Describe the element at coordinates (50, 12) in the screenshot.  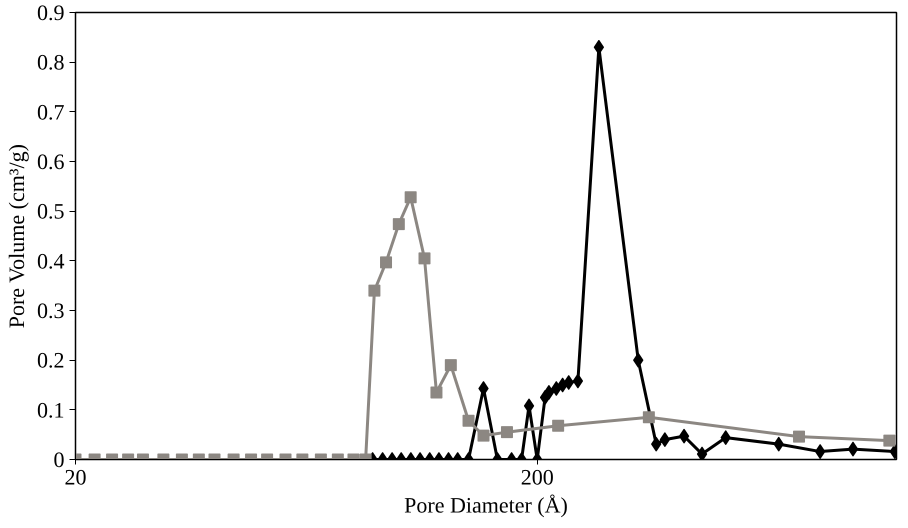
I see `y-tick-label: 0.9` at that location.